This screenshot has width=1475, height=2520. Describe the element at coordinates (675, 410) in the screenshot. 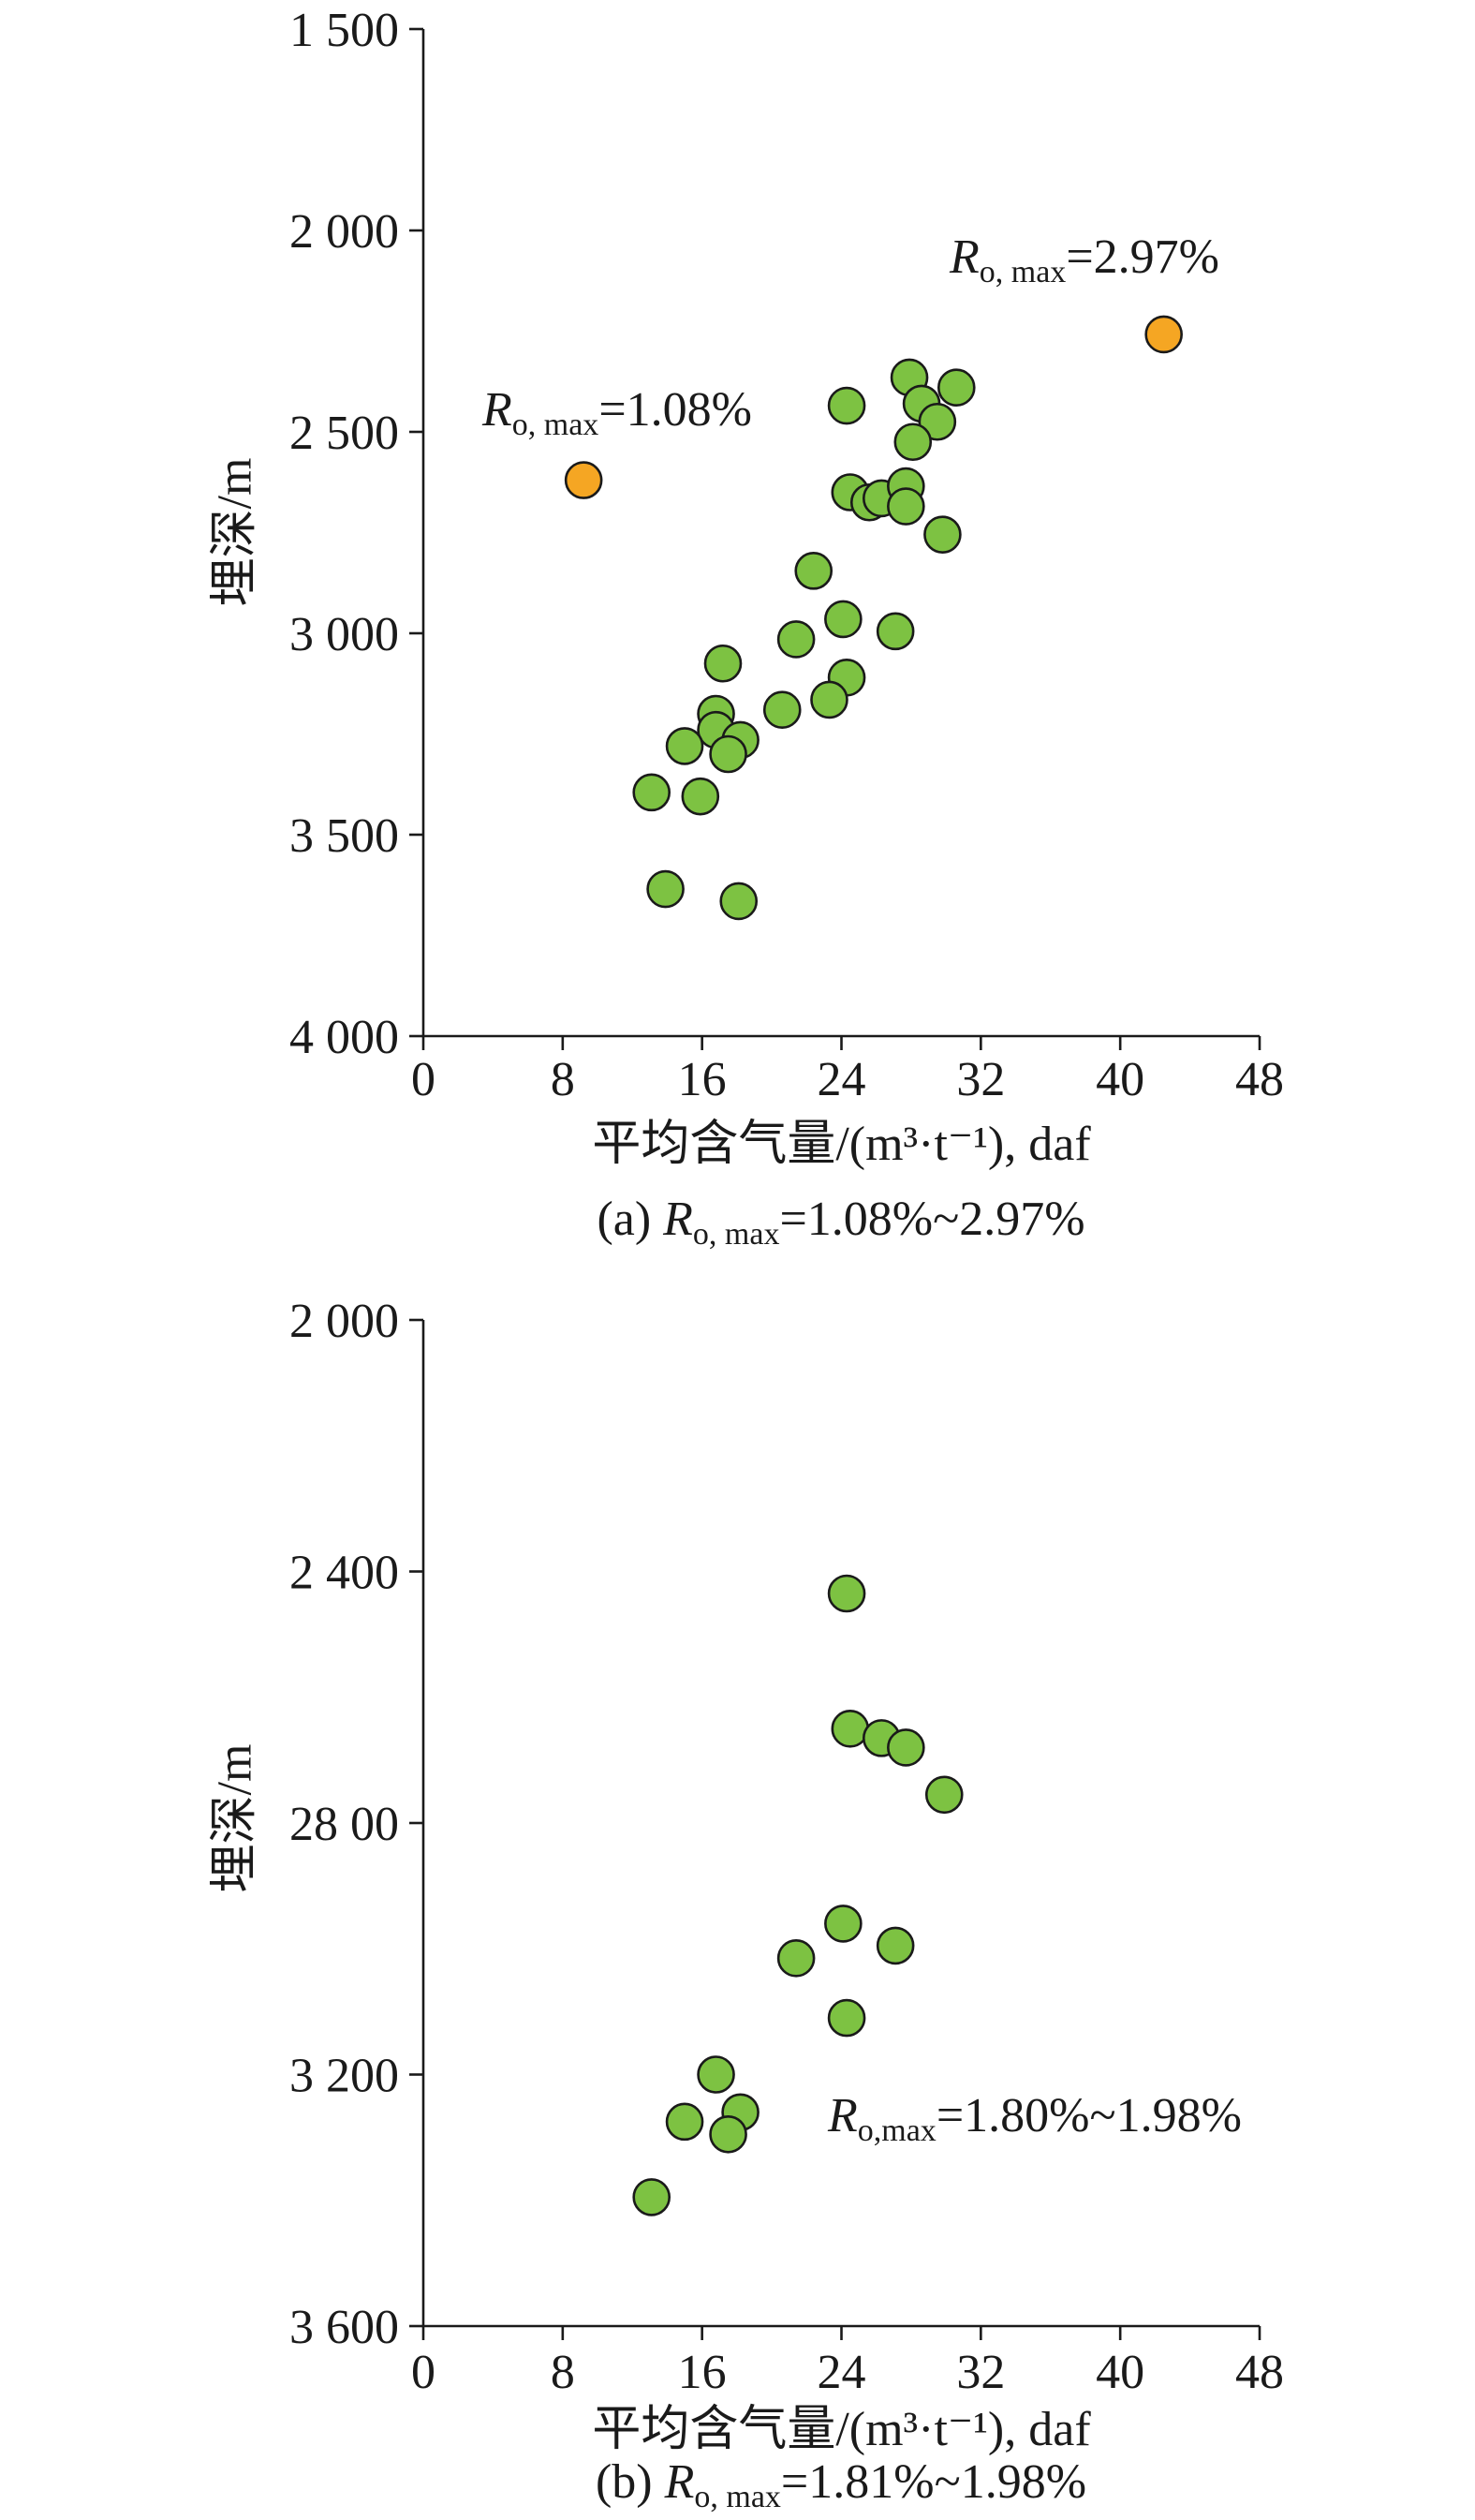

I see `annotation-value: =1.08%` at that location.